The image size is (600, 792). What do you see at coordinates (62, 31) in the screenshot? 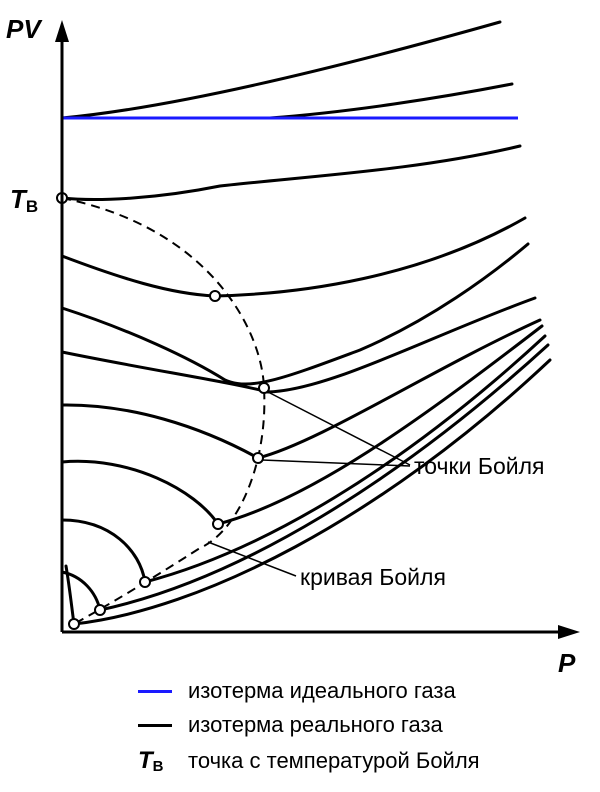
I see `y-axis-arrow` at bounding box center [62, 31].